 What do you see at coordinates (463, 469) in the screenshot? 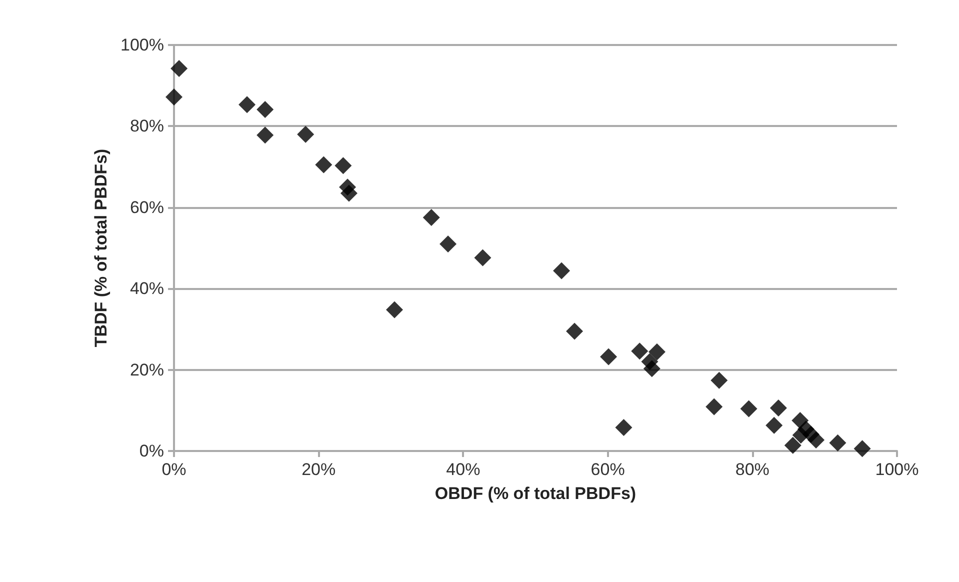
I see `x-tick-label: 40%` at bounding box center [463, 469].